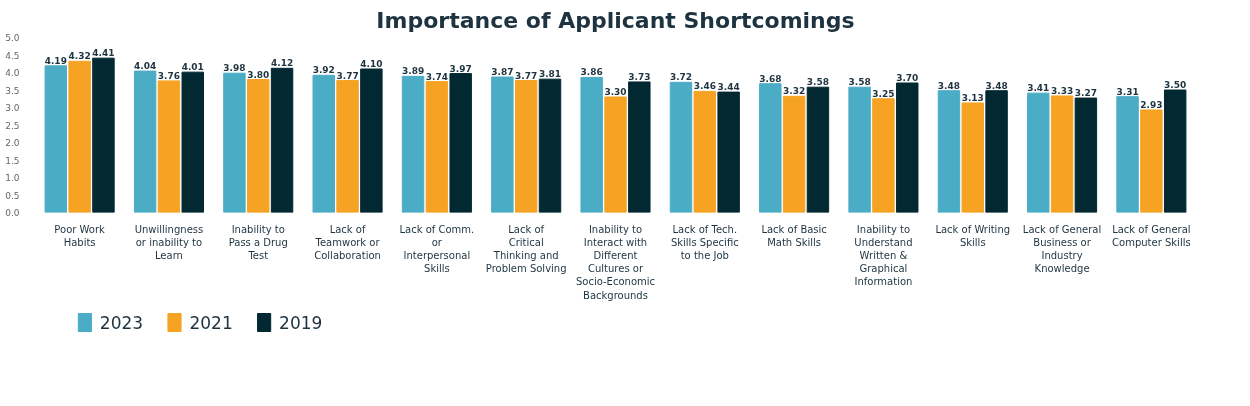 This screenshot has width=1250, height=406. What do you see at coordinates (323, 70) in the screenshot?
I see `data-label: 3.92` at bounding box center [323, 70].